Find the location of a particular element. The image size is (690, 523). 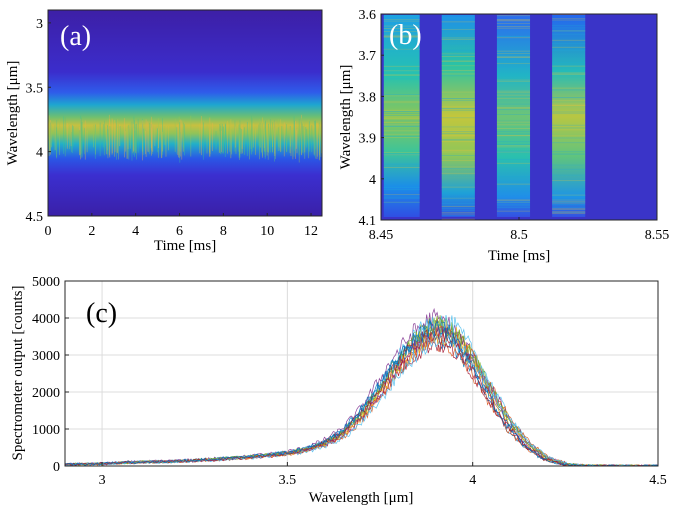

panel-a-y-tick-label: 3 is located at coordinates (39, 24).